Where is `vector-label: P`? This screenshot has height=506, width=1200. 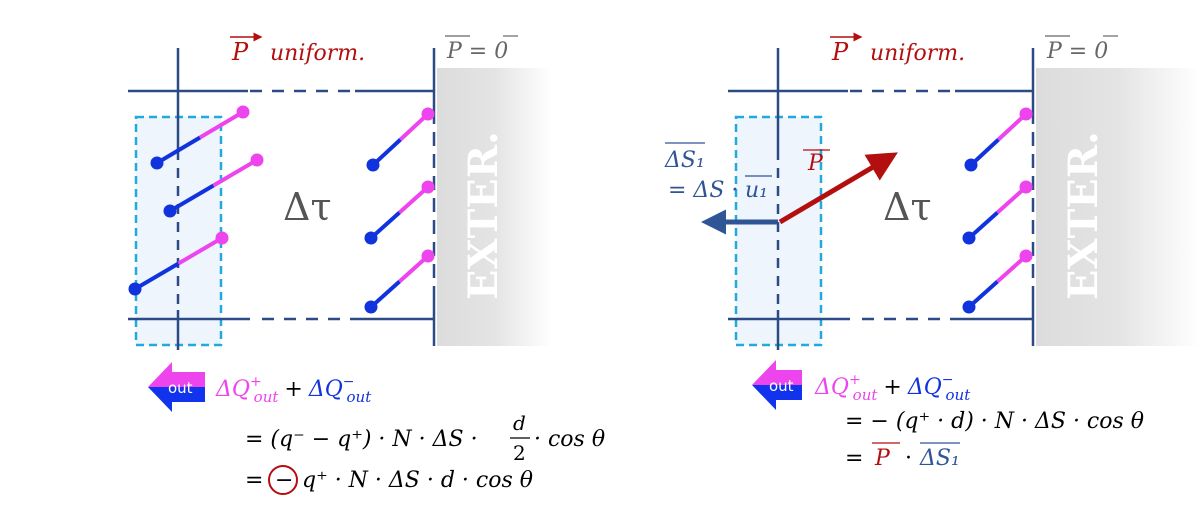
vector-label: P is located at coordinates (815, 163).